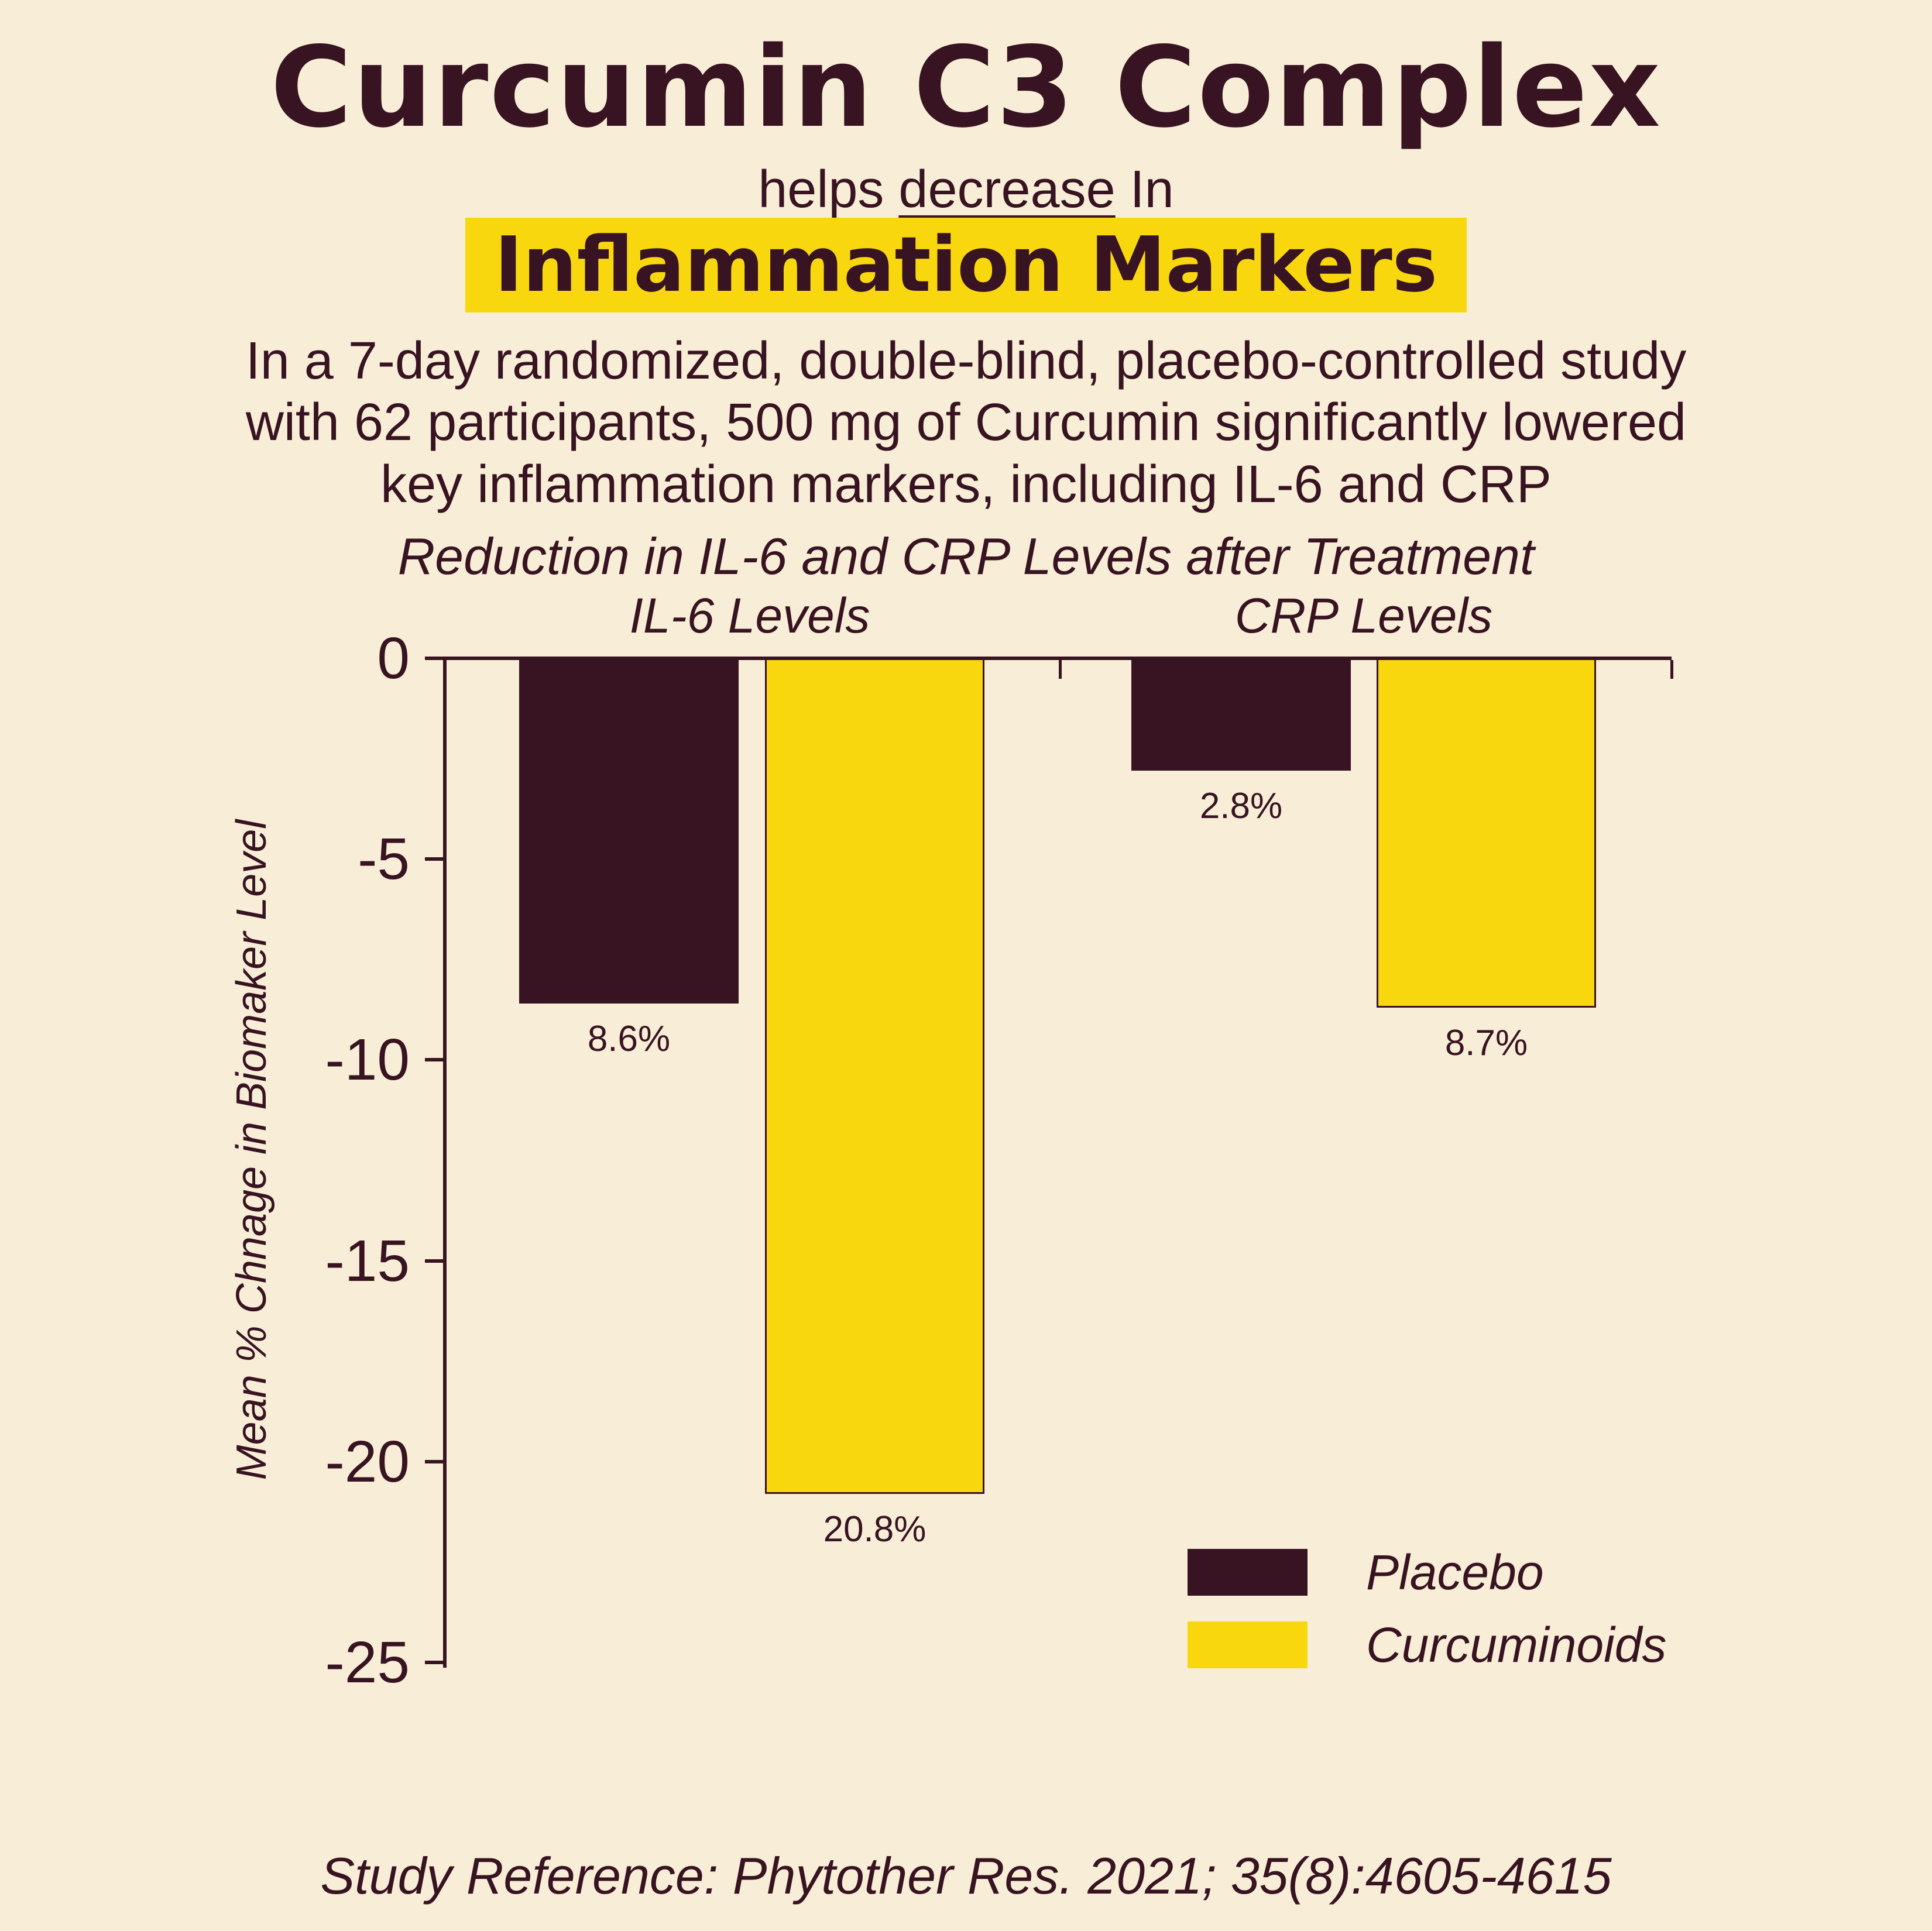 The image size is (1932, 1931). Describe the element at coordinates (1241, 806) in the screenshot. I see `bar-value-label: 2.8%` at that location.